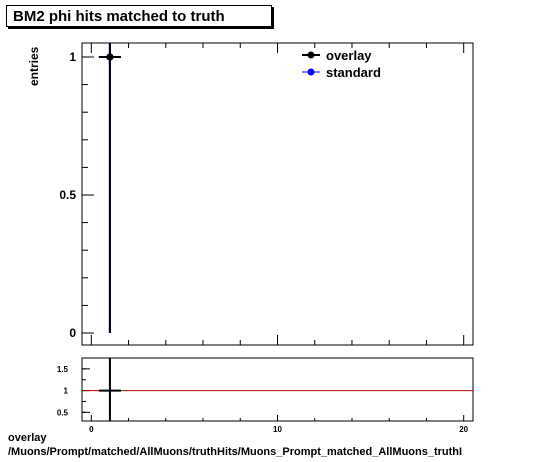  I want to click on ratio-y-tick-label: 1.5, so click(63, 369).